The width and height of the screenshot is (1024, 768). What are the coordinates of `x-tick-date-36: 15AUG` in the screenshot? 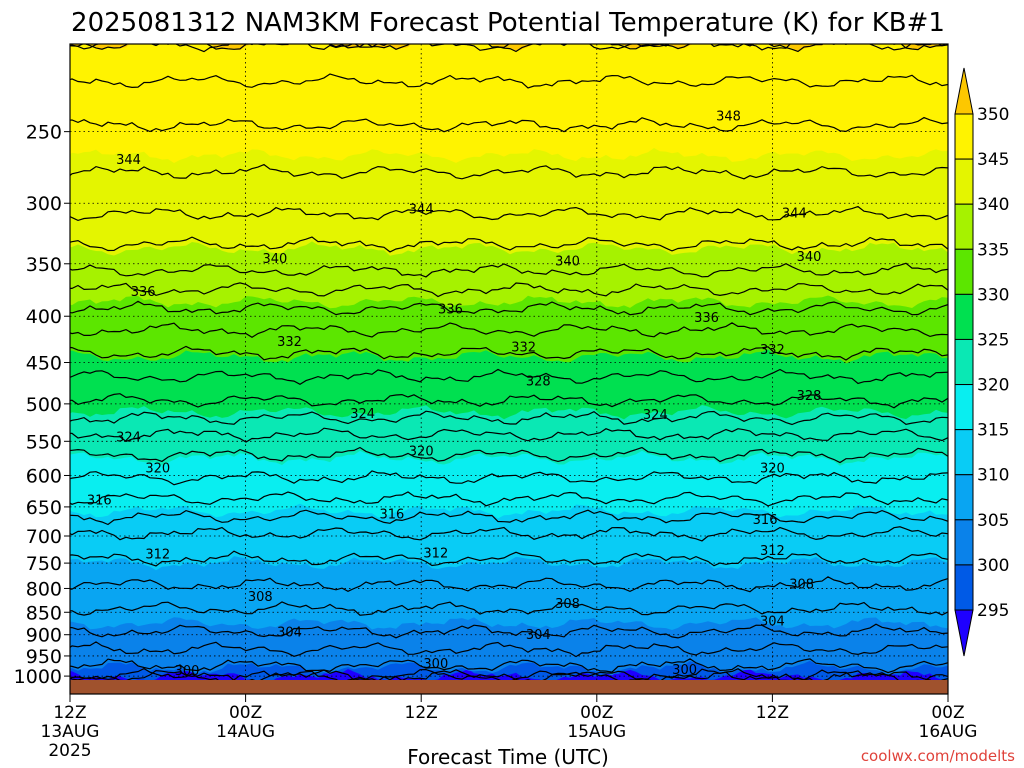 It's located at (596, 732).